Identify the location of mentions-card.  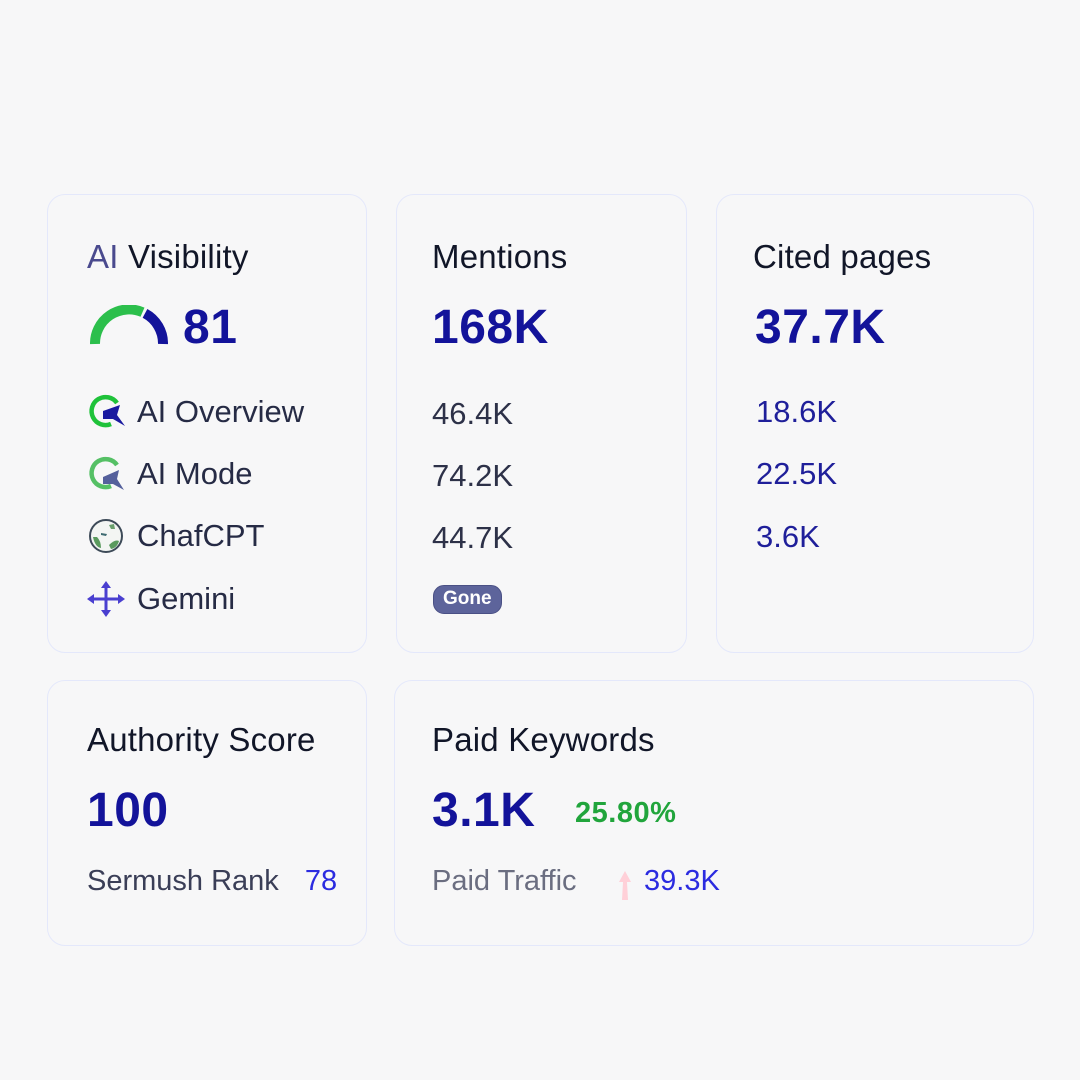
(541, 423).